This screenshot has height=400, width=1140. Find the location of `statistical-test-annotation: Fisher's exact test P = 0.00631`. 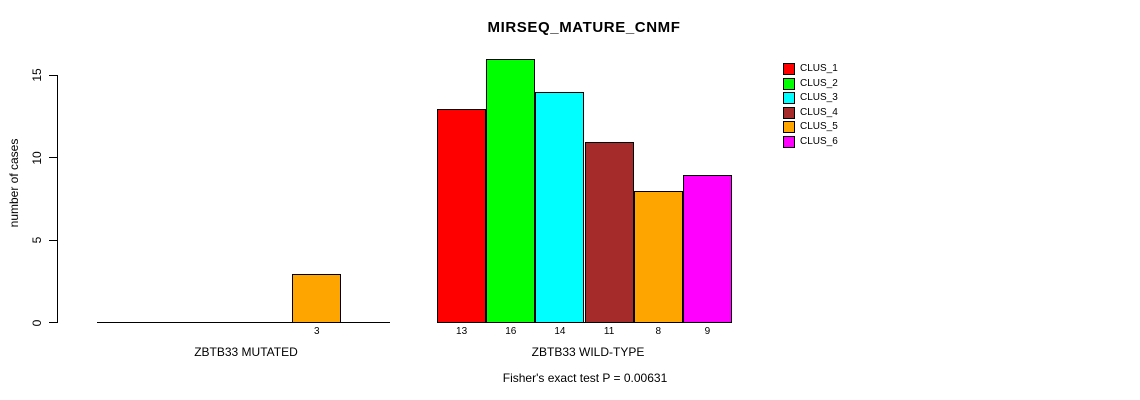

statistical-test-annotation: Fisher's exact test P = 0.00631 is located at coordinates (585, 378).